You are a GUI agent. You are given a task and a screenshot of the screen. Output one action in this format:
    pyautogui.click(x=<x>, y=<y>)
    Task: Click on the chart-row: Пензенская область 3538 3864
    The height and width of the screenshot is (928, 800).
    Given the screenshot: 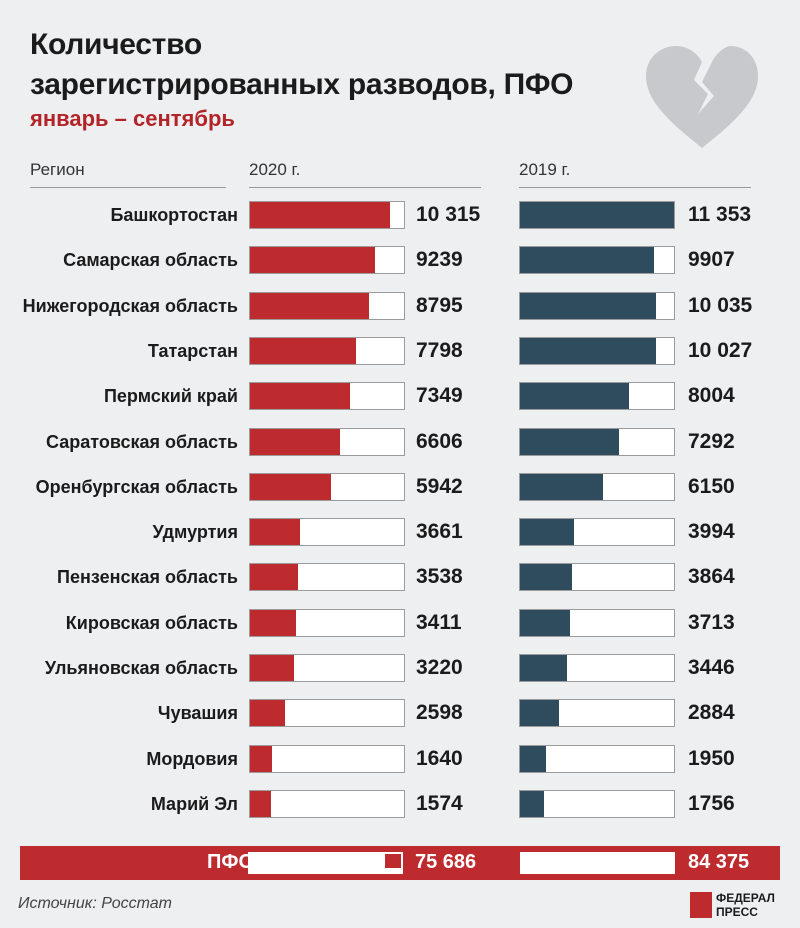 What is the action you would take?
    pyautogui.click(x=400, y=582)
    